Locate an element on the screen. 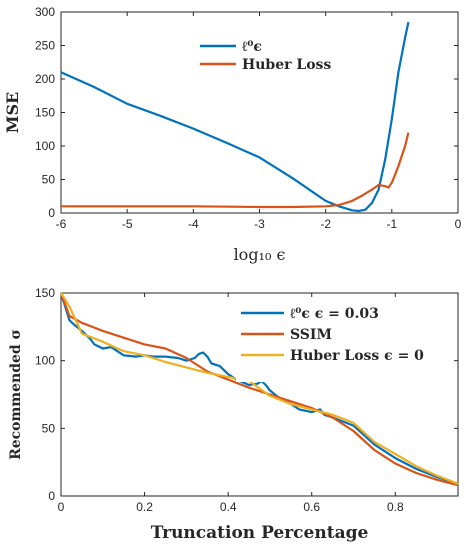 The image size is (467, 550). x-tick-label: 0.6 is located at coordinates (311, 507).